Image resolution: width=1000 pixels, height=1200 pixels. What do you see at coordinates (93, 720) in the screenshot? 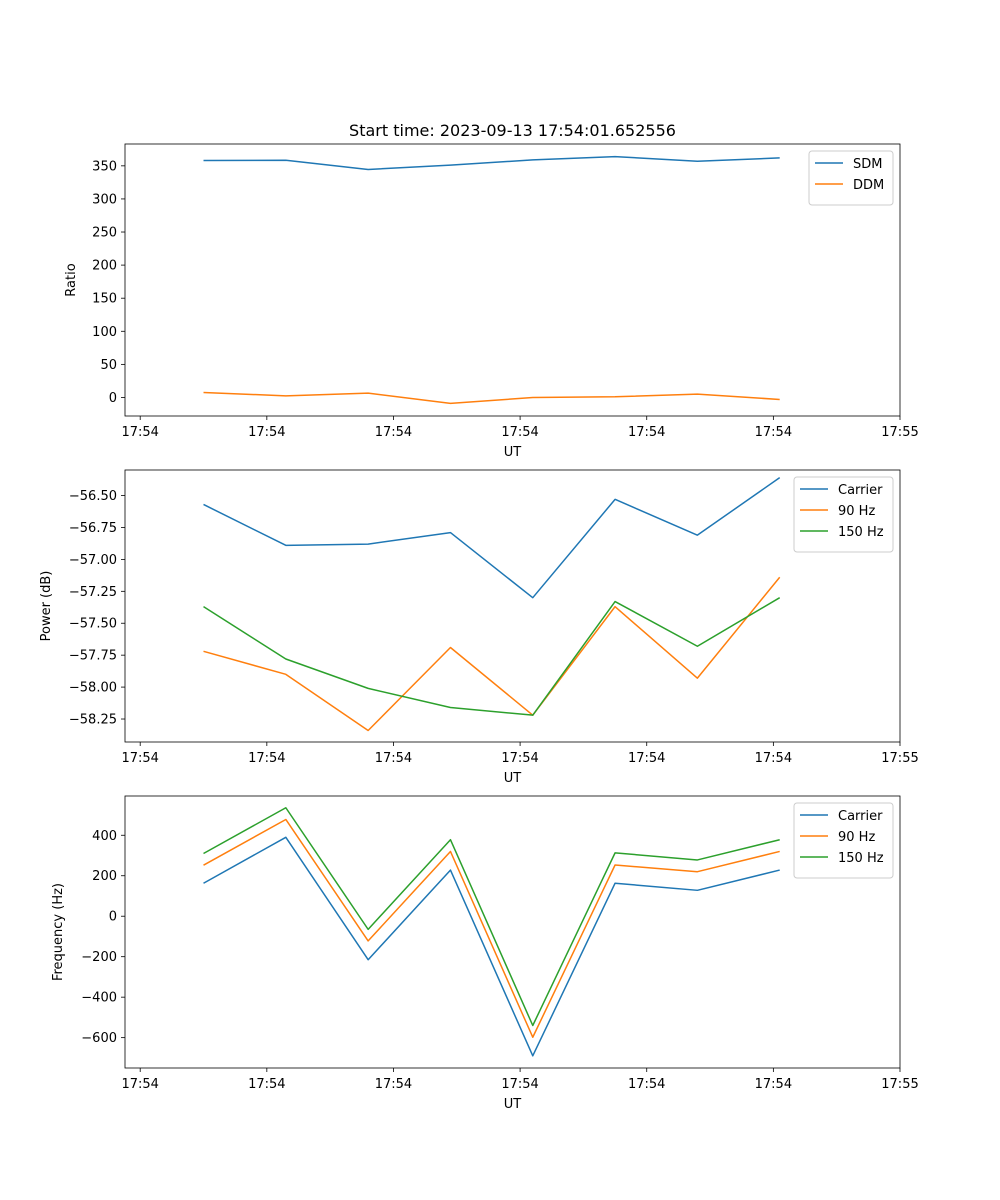
I see `y-tick-label: −58.25` at bounding box center [93, 720].